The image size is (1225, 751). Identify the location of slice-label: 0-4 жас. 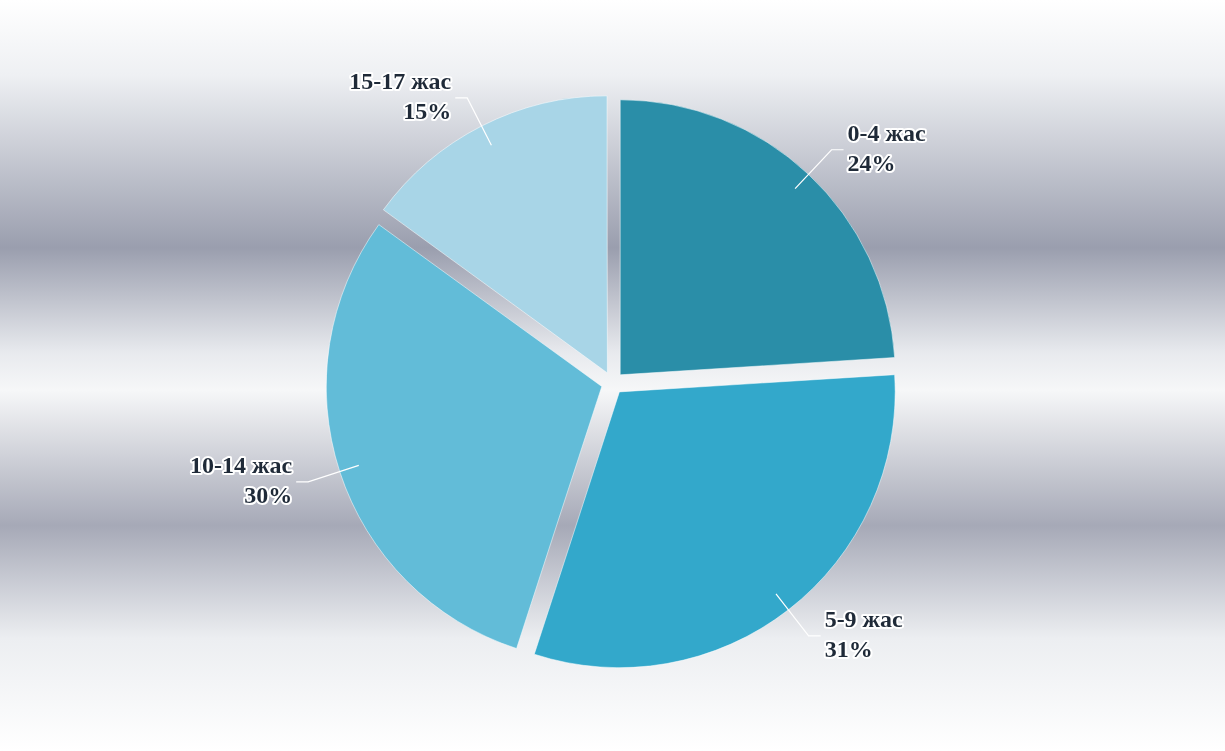
(886, 132).